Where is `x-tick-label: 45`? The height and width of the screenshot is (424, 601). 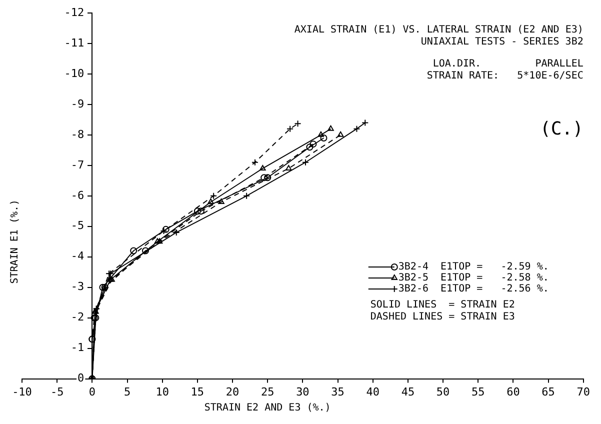
x-tick-label: 45 is located at coordinates (408, 391).